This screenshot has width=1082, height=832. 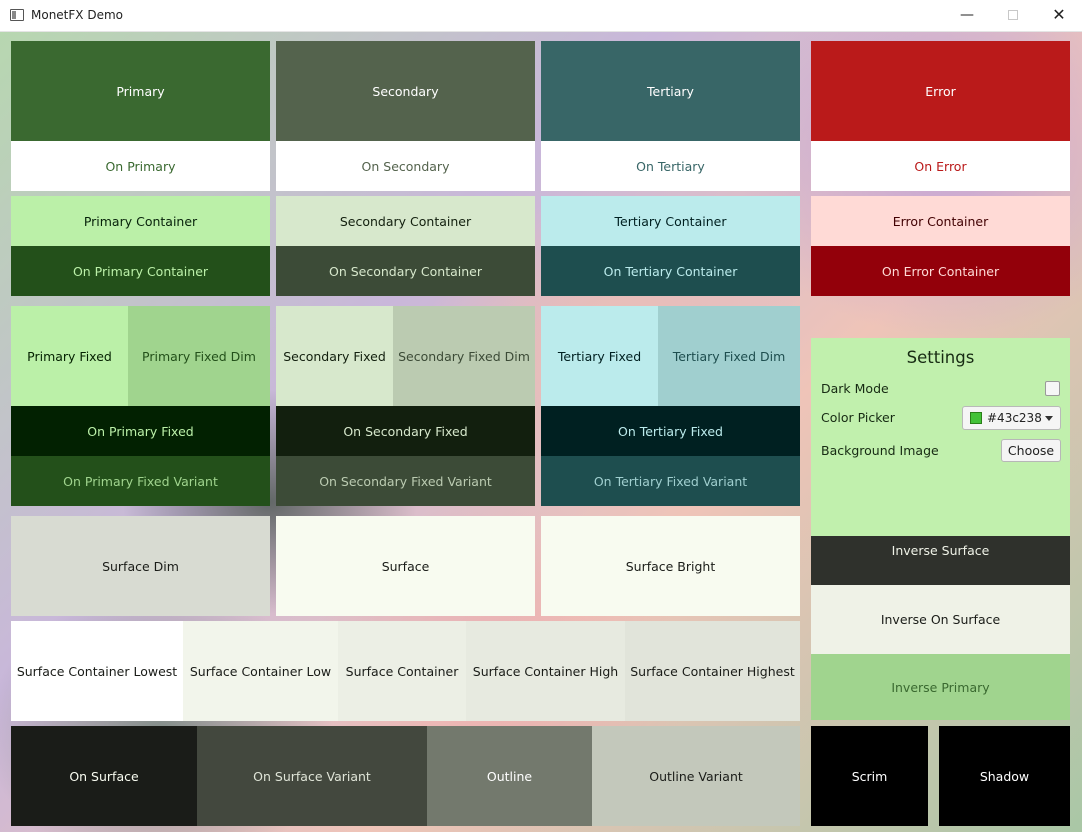 I want to click on color-swatch, so click(x=976, y=418).